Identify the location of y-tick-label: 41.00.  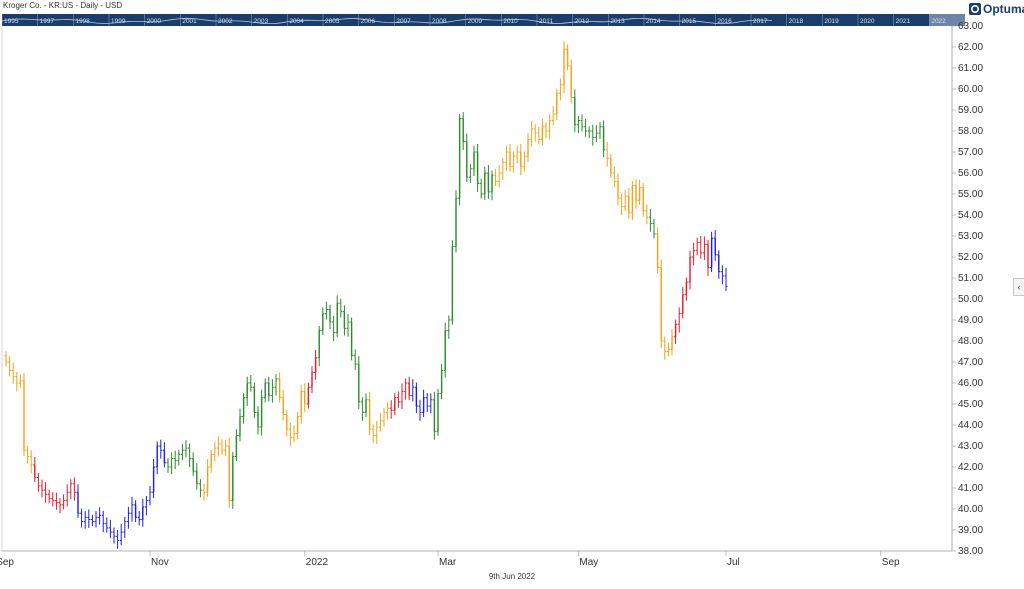
(970, 488).